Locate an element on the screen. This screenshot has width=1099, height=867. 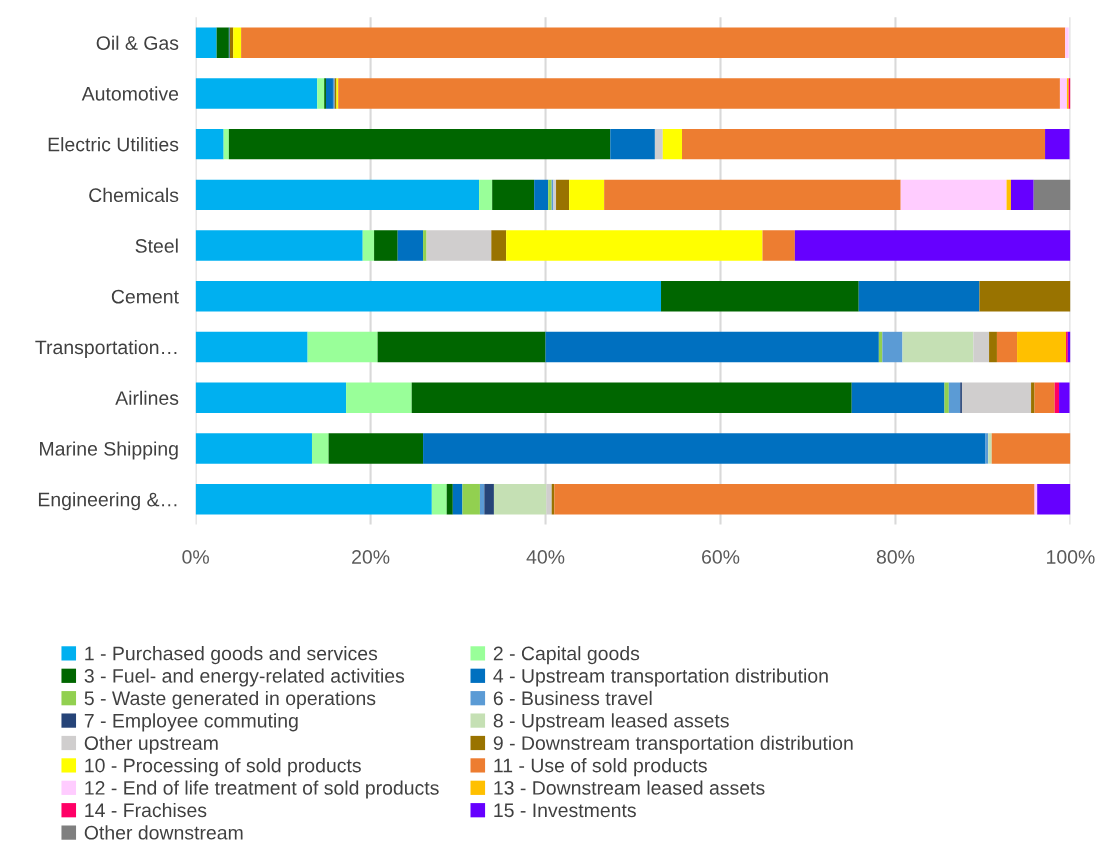
legend-label: 2 - Capital goods is located at coordinates (566, 655).